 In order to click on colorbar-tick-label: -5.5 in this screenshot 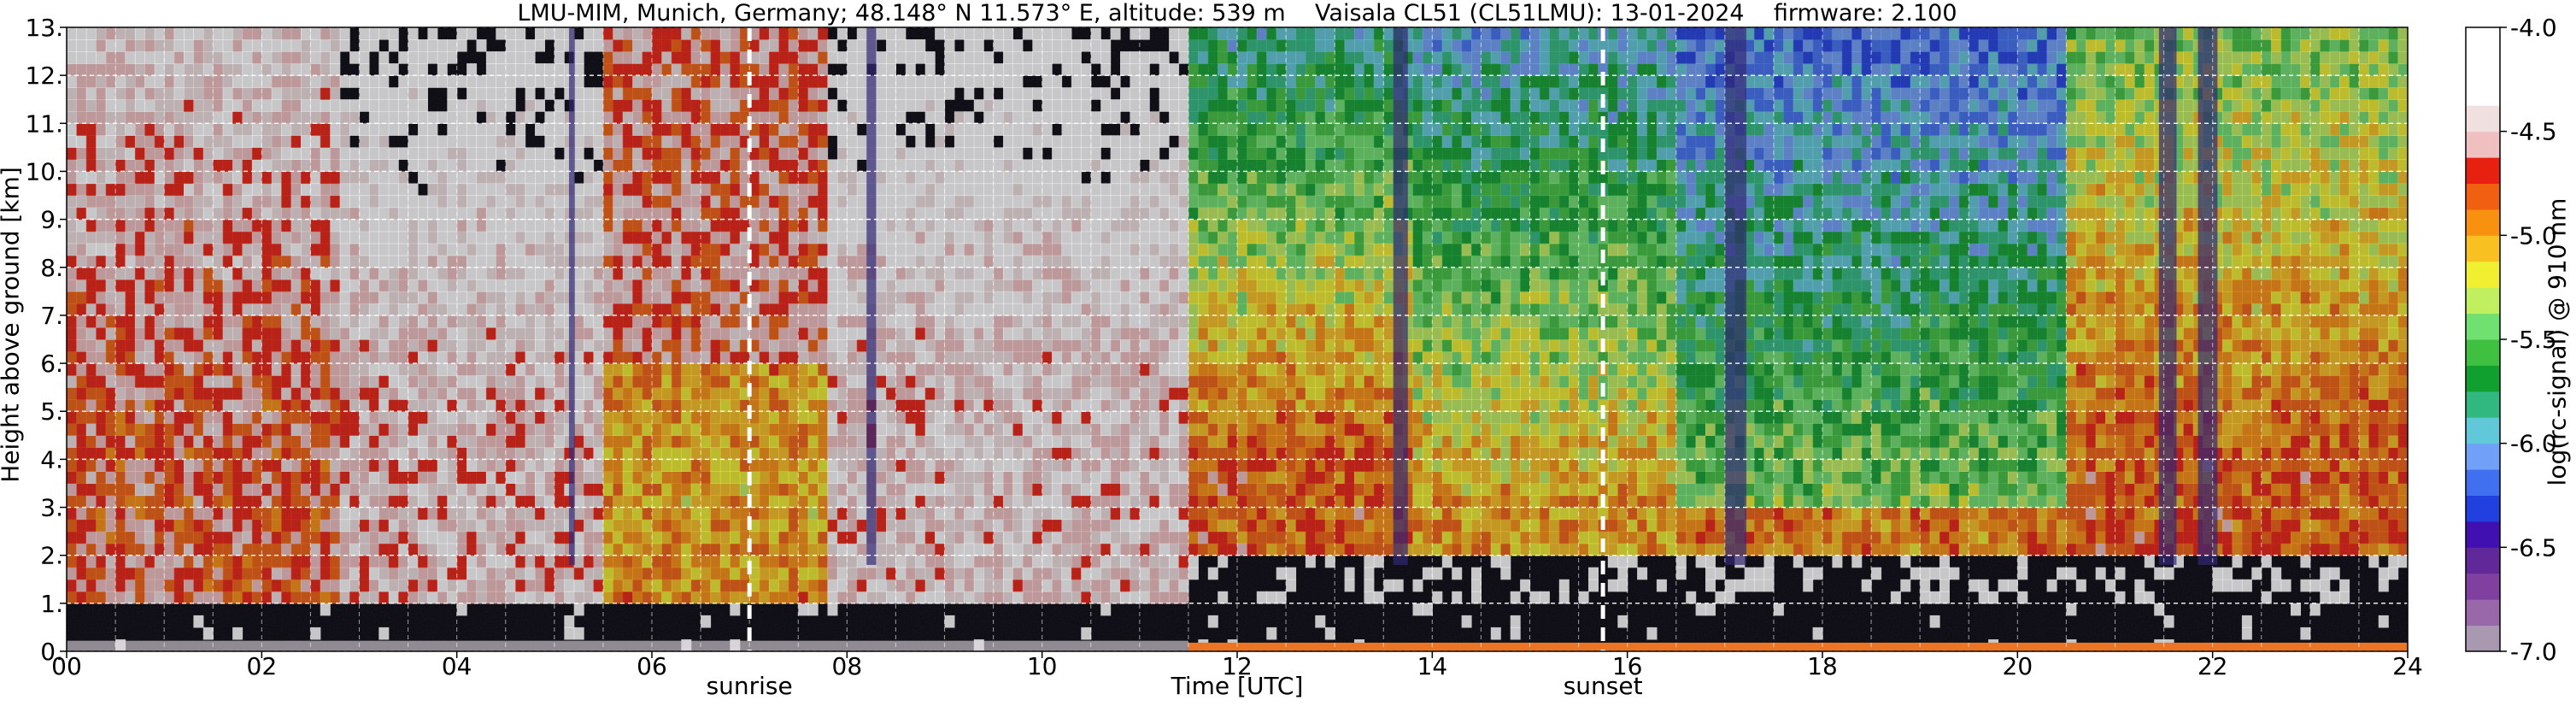, I will do `click(2533, 340)`.